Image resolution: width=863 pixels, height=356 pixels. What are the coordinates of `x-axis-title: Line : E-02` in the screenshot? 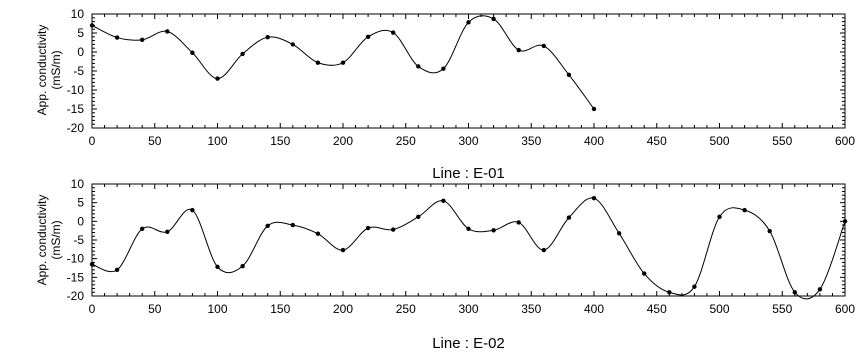 It's located at (468, 343).